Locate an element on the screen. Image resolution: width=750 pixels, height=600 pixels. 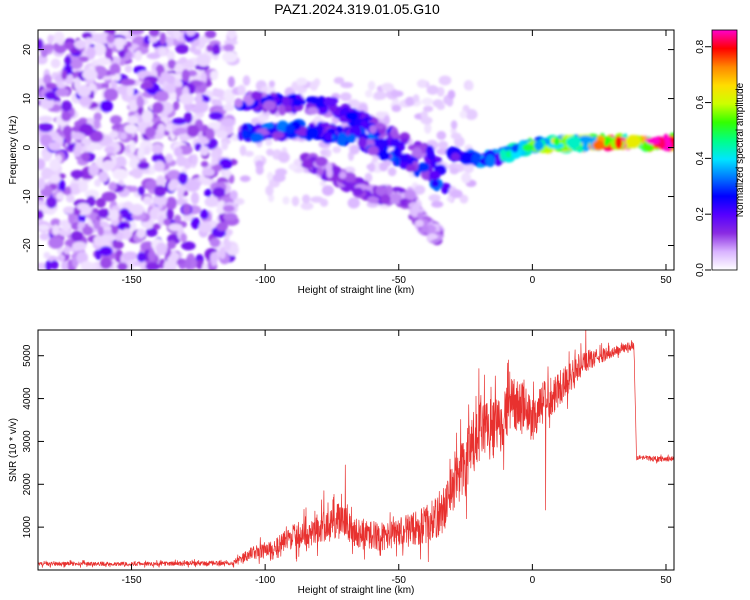
spectrogram-y-axis-label: Frequency (Hz) is located at coordinates (13, 150).